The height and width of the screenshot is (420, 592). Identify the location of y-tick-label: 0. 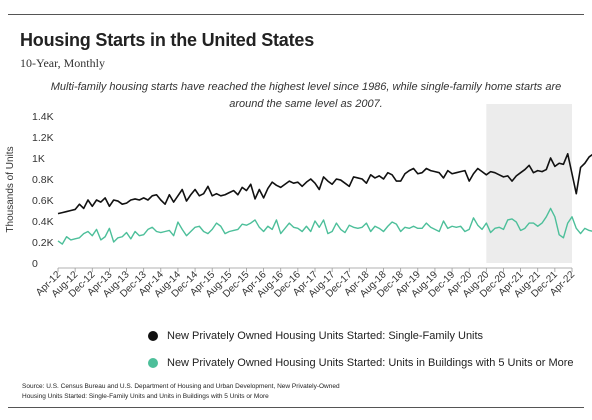
(35, 264).